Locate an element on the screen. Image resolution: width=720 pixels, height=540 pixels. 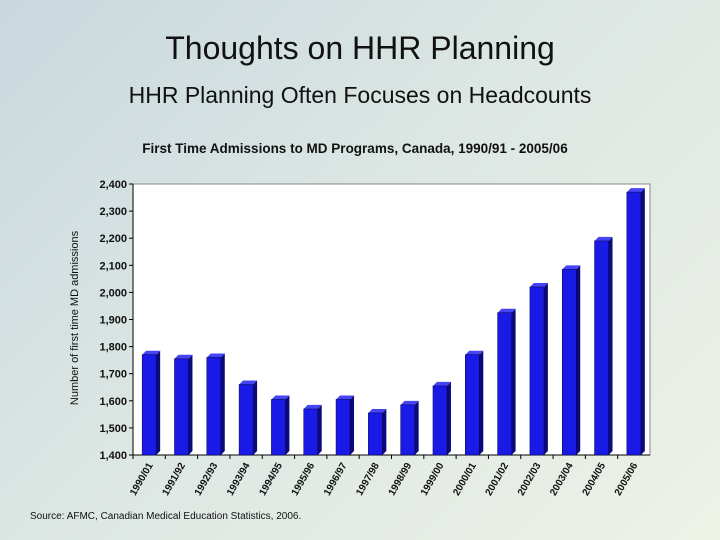
y-tick-label: 2,100 is located at coordinates (113, 266).